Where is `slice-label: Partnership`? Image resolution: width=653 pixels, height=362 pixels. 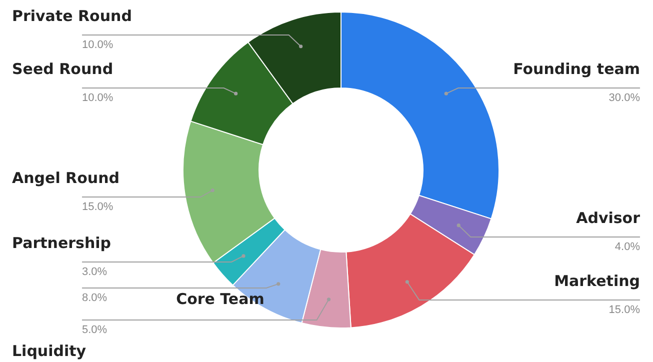
slice-label: Partnership is located at coordinates (62, 243).